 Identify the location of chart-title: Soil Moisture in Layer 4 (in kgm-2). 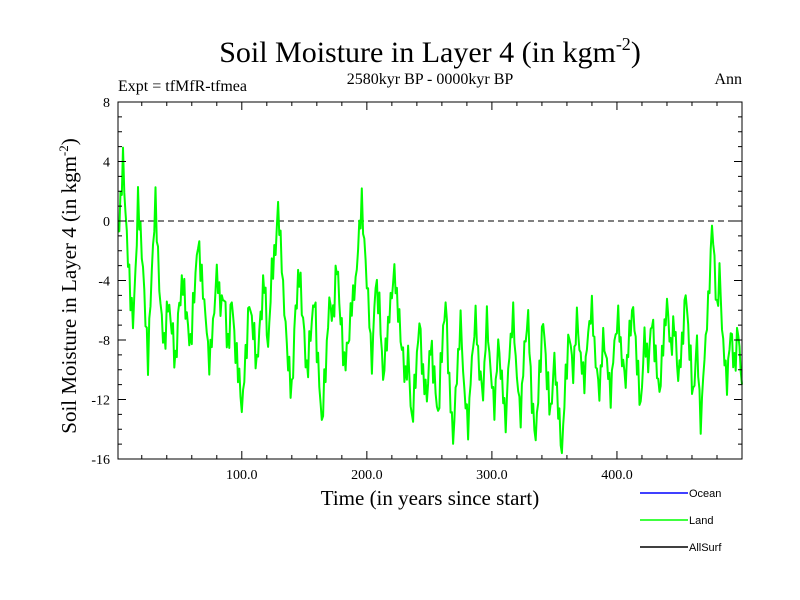
(430, 51).